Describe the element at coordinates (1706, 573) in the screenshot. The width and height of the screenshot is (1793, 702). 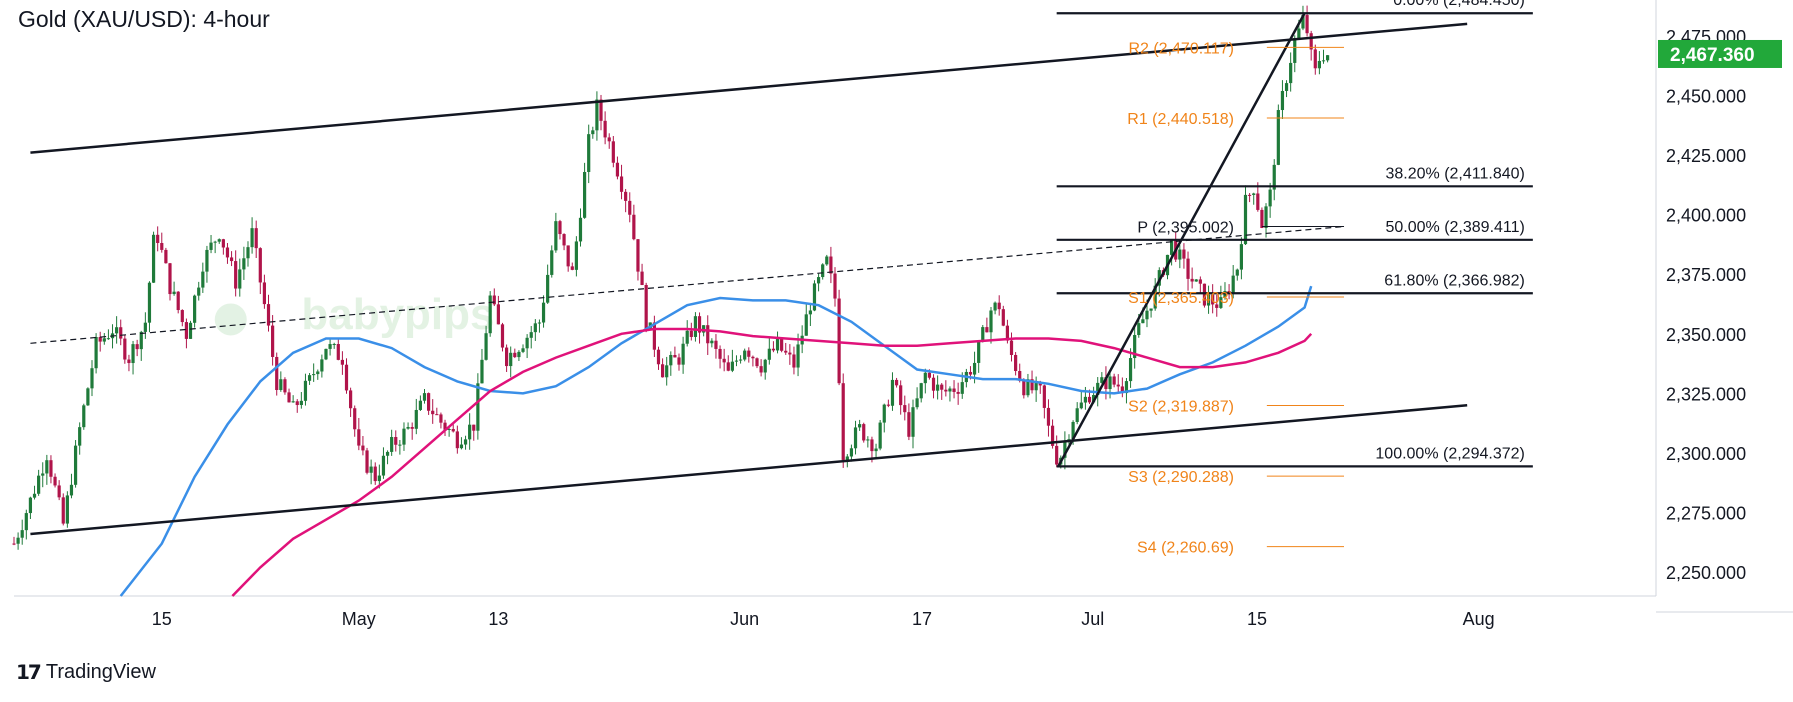
I see `y-tick-label: 2,250.000` at that location.